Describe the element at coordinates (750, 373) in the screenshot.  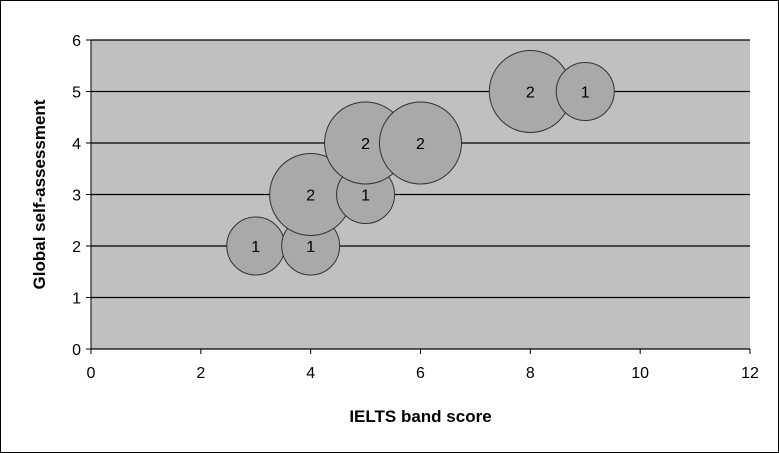
I see `x-tick-label: 12` at that location.